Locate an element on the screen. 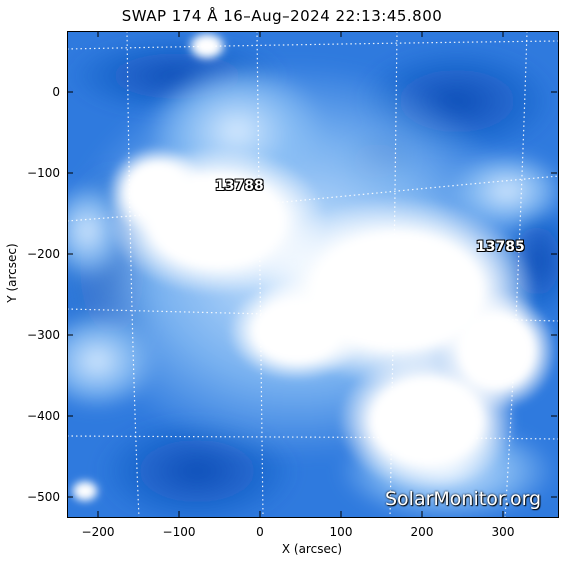  x-tick-label: 200 is located at coordinates (422, 532).